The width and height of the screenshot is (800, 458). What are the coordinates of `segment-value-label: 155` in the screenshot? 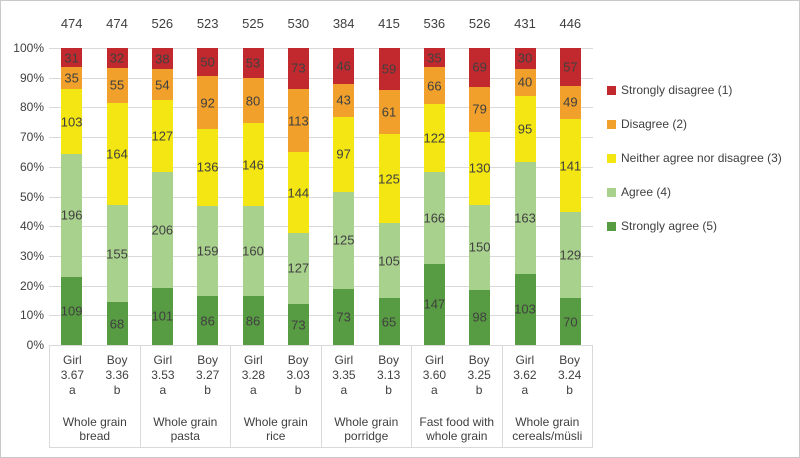 It's located at (117, 254).